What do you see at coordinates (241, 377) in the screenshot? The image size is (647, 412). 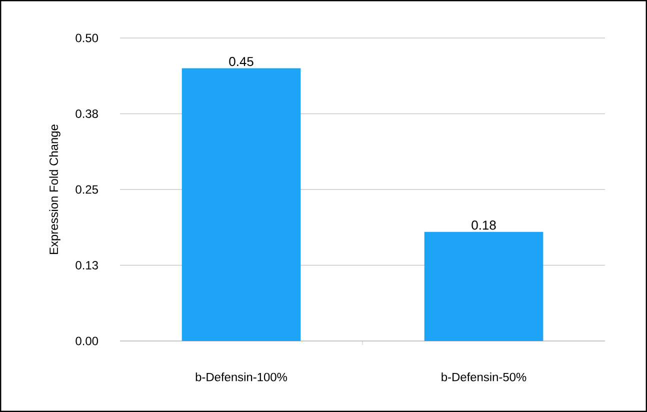 I see `x-tick-label: b-Defensin-100%` at bounding box center [241, 377].